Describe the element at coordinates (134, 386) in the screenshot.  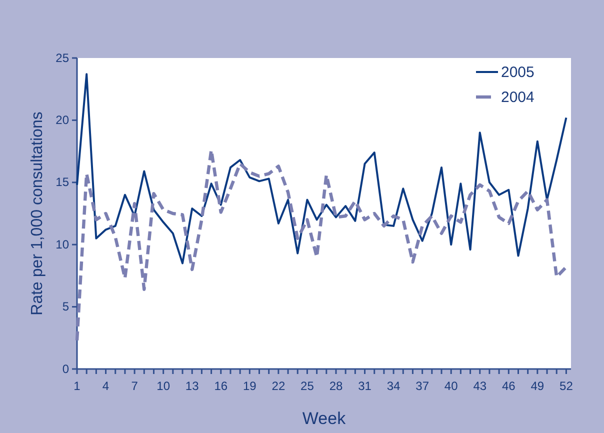
I see `x-tick-label: 7` at that location.